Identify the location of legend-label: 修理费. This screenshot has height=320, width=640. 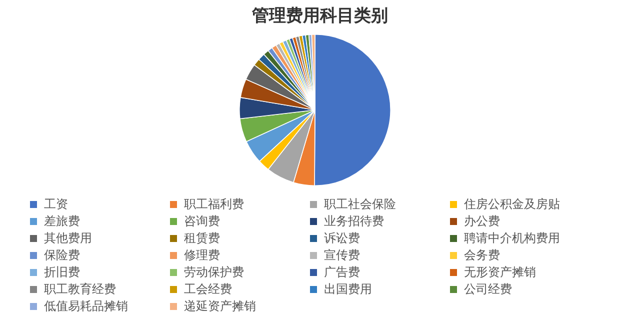
(202, 255).